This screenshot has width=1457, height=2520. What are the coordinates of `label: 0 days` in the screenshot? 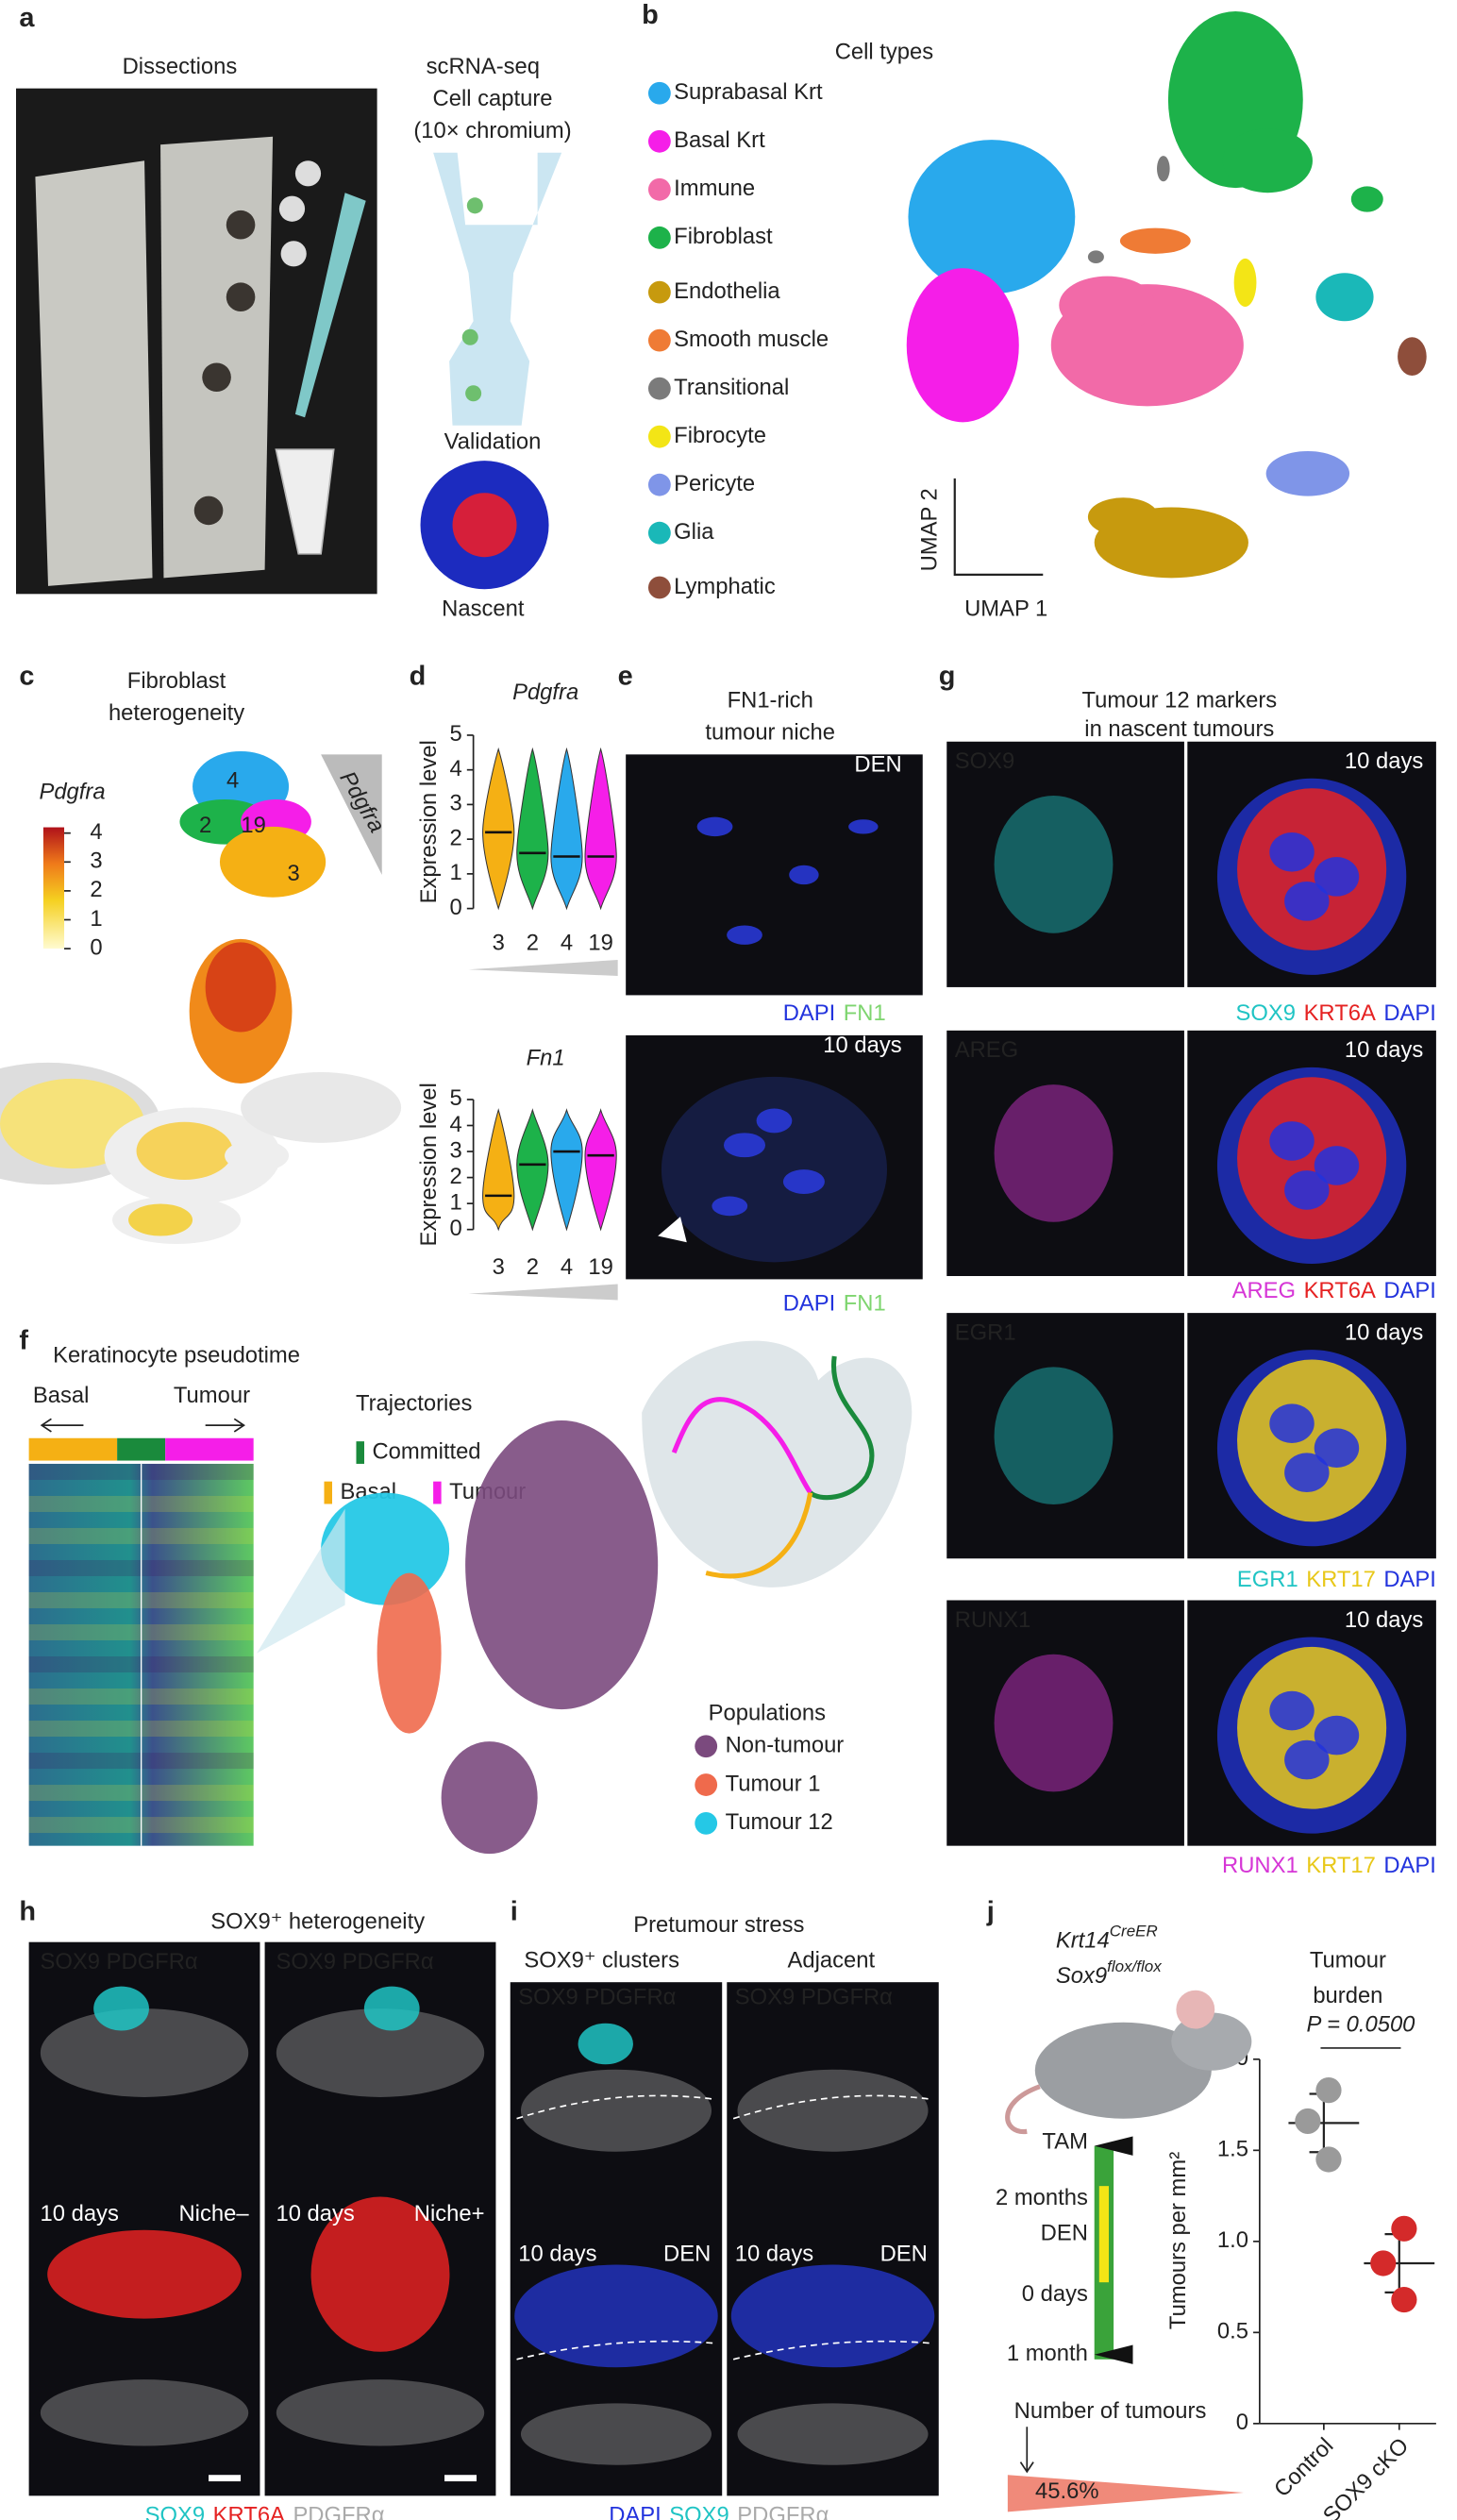 It's located at (1055, 2294).